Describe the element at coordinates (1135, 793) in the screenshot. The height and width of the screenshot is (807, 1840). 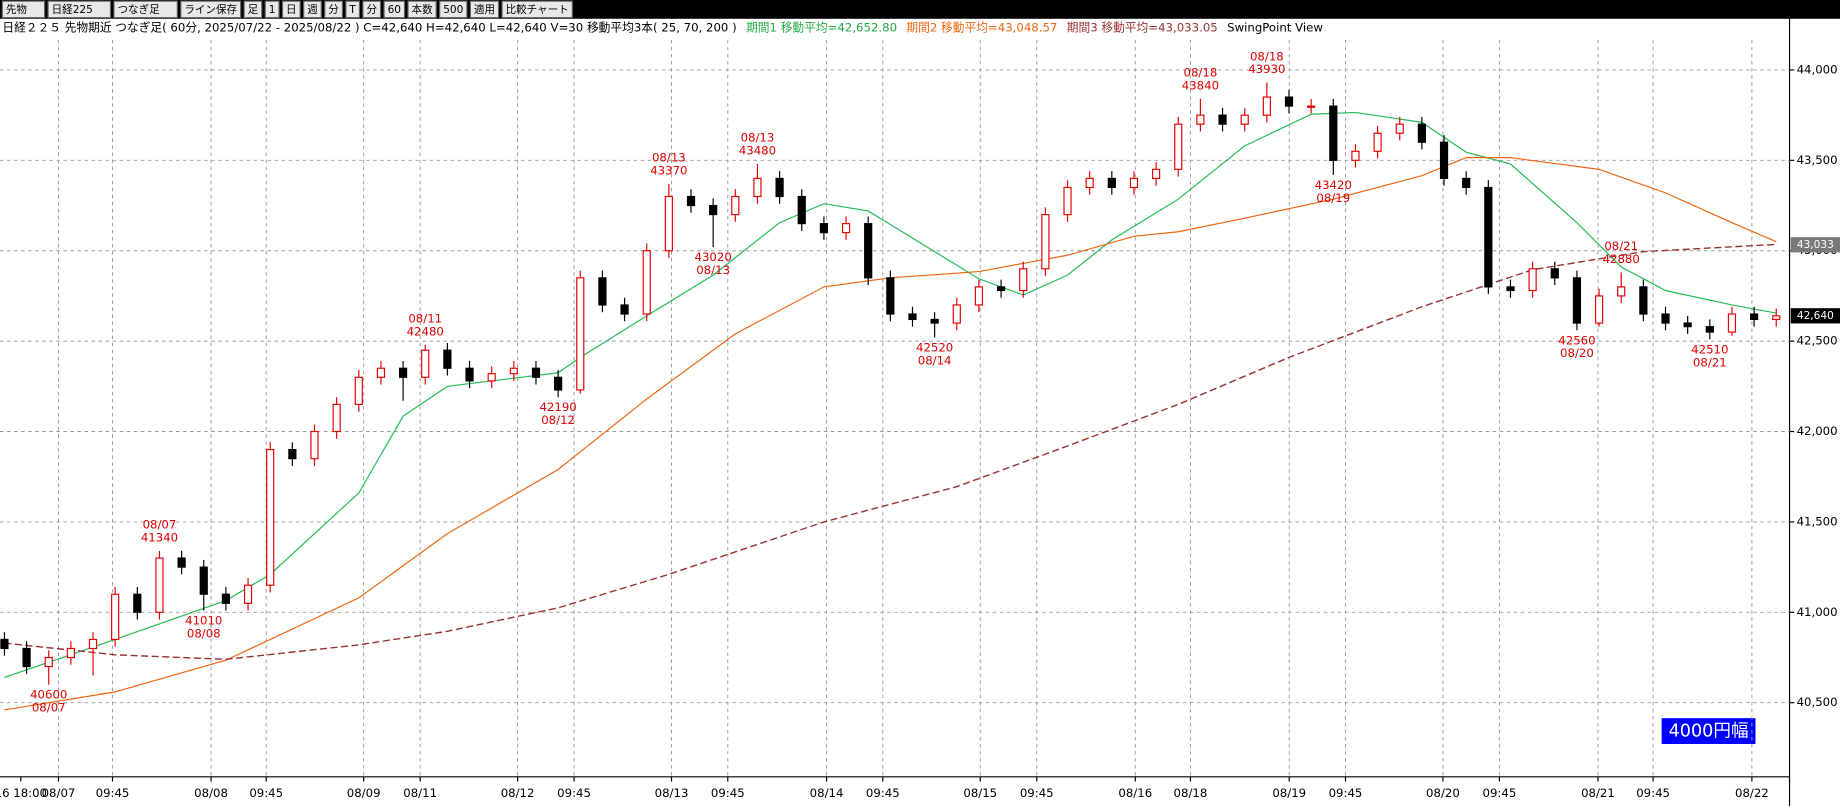
I see `x-tick-label: 08/16` at that location.